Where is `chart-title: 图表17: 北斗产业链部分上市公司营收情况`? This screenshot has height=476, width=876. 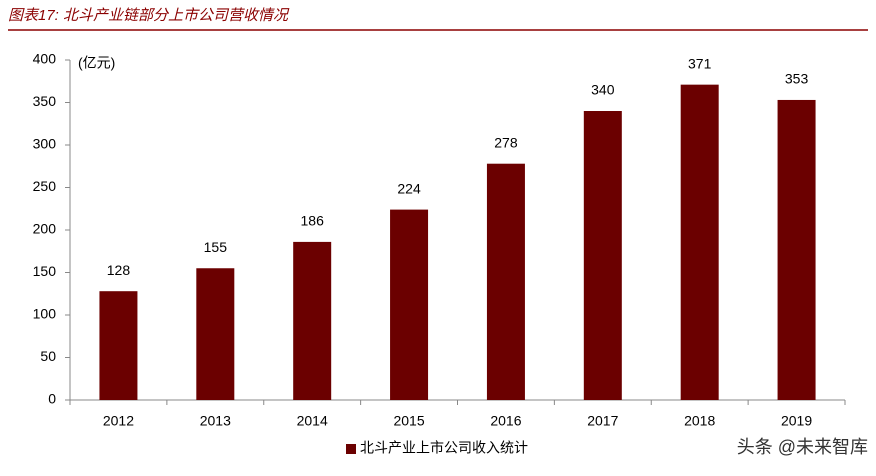 chart-title: 图表17: 北斗产业链部分上市公司营收情况 is located at coordinates (149, 15).